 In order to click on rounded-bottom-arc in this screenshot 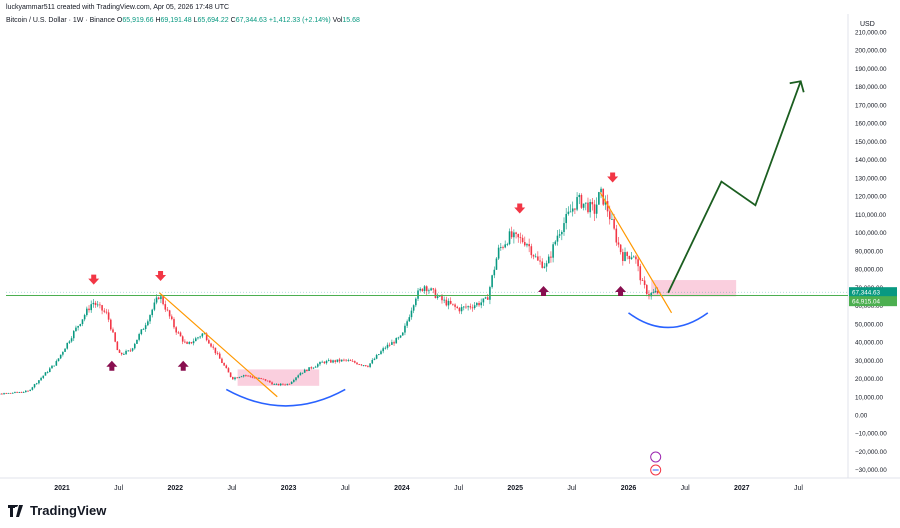, I will do `click(285, 397)`.